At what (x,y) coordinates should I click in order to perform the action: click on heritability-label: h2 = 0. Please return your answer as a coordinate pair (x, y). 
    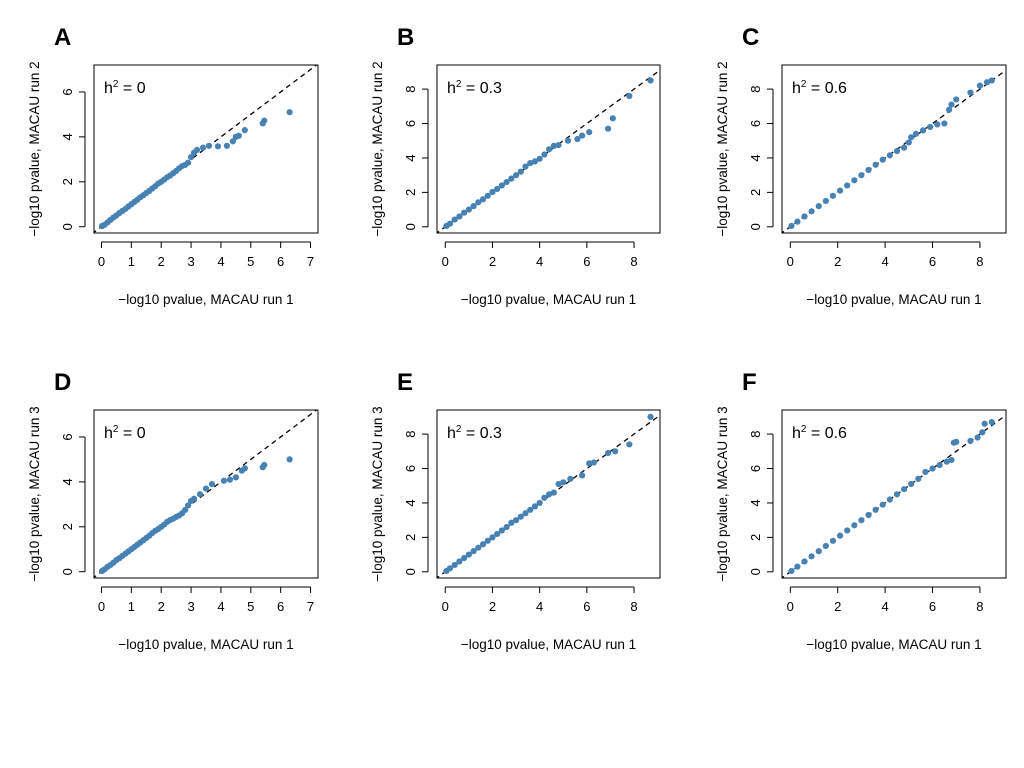
    Looking at the image, I should click on (125, 433).